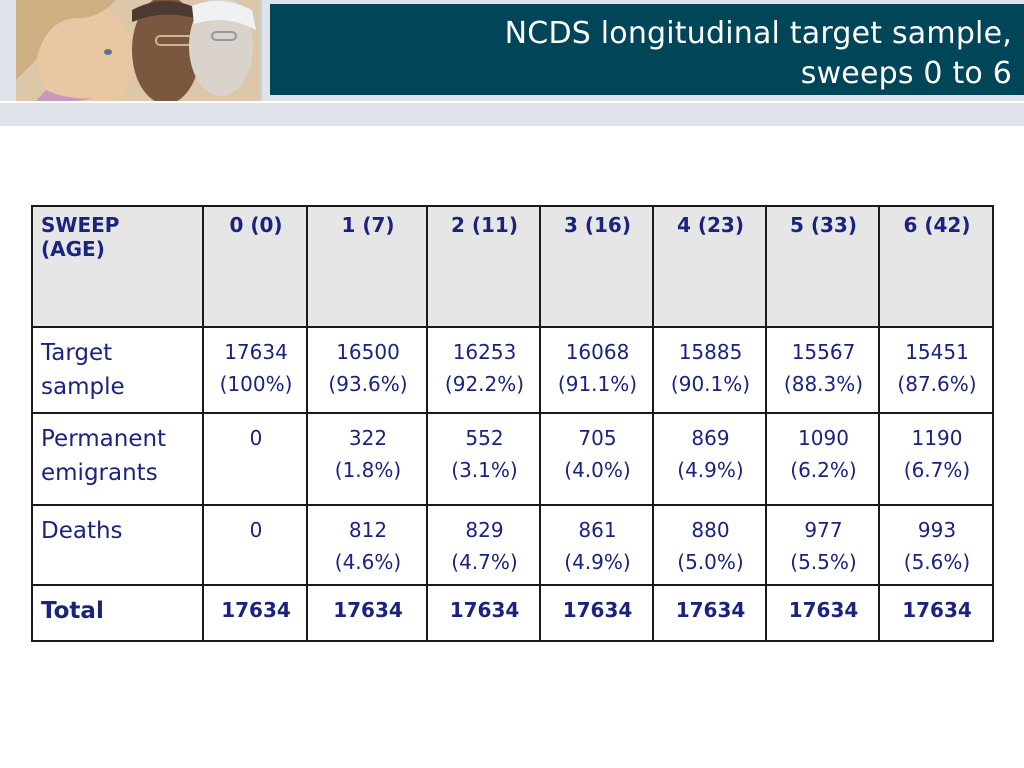 The image size is (1024, 768). Describe the element at coordinates (73, 249) in the screenshot. I see `row-header-line: (AGE)` at that location.